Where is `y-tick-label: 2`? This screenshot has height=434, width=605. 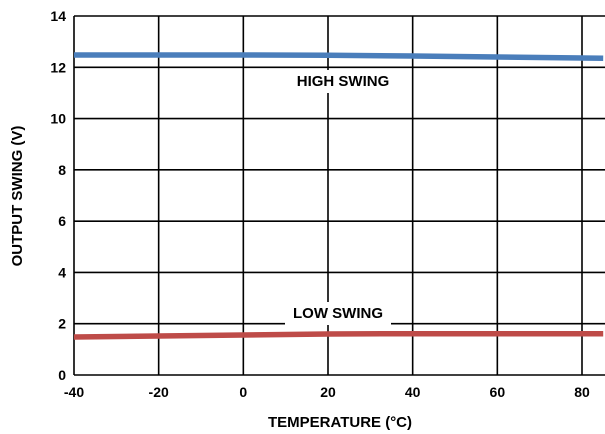
y-tick-label: 2 is located at coordinates (62, 324).